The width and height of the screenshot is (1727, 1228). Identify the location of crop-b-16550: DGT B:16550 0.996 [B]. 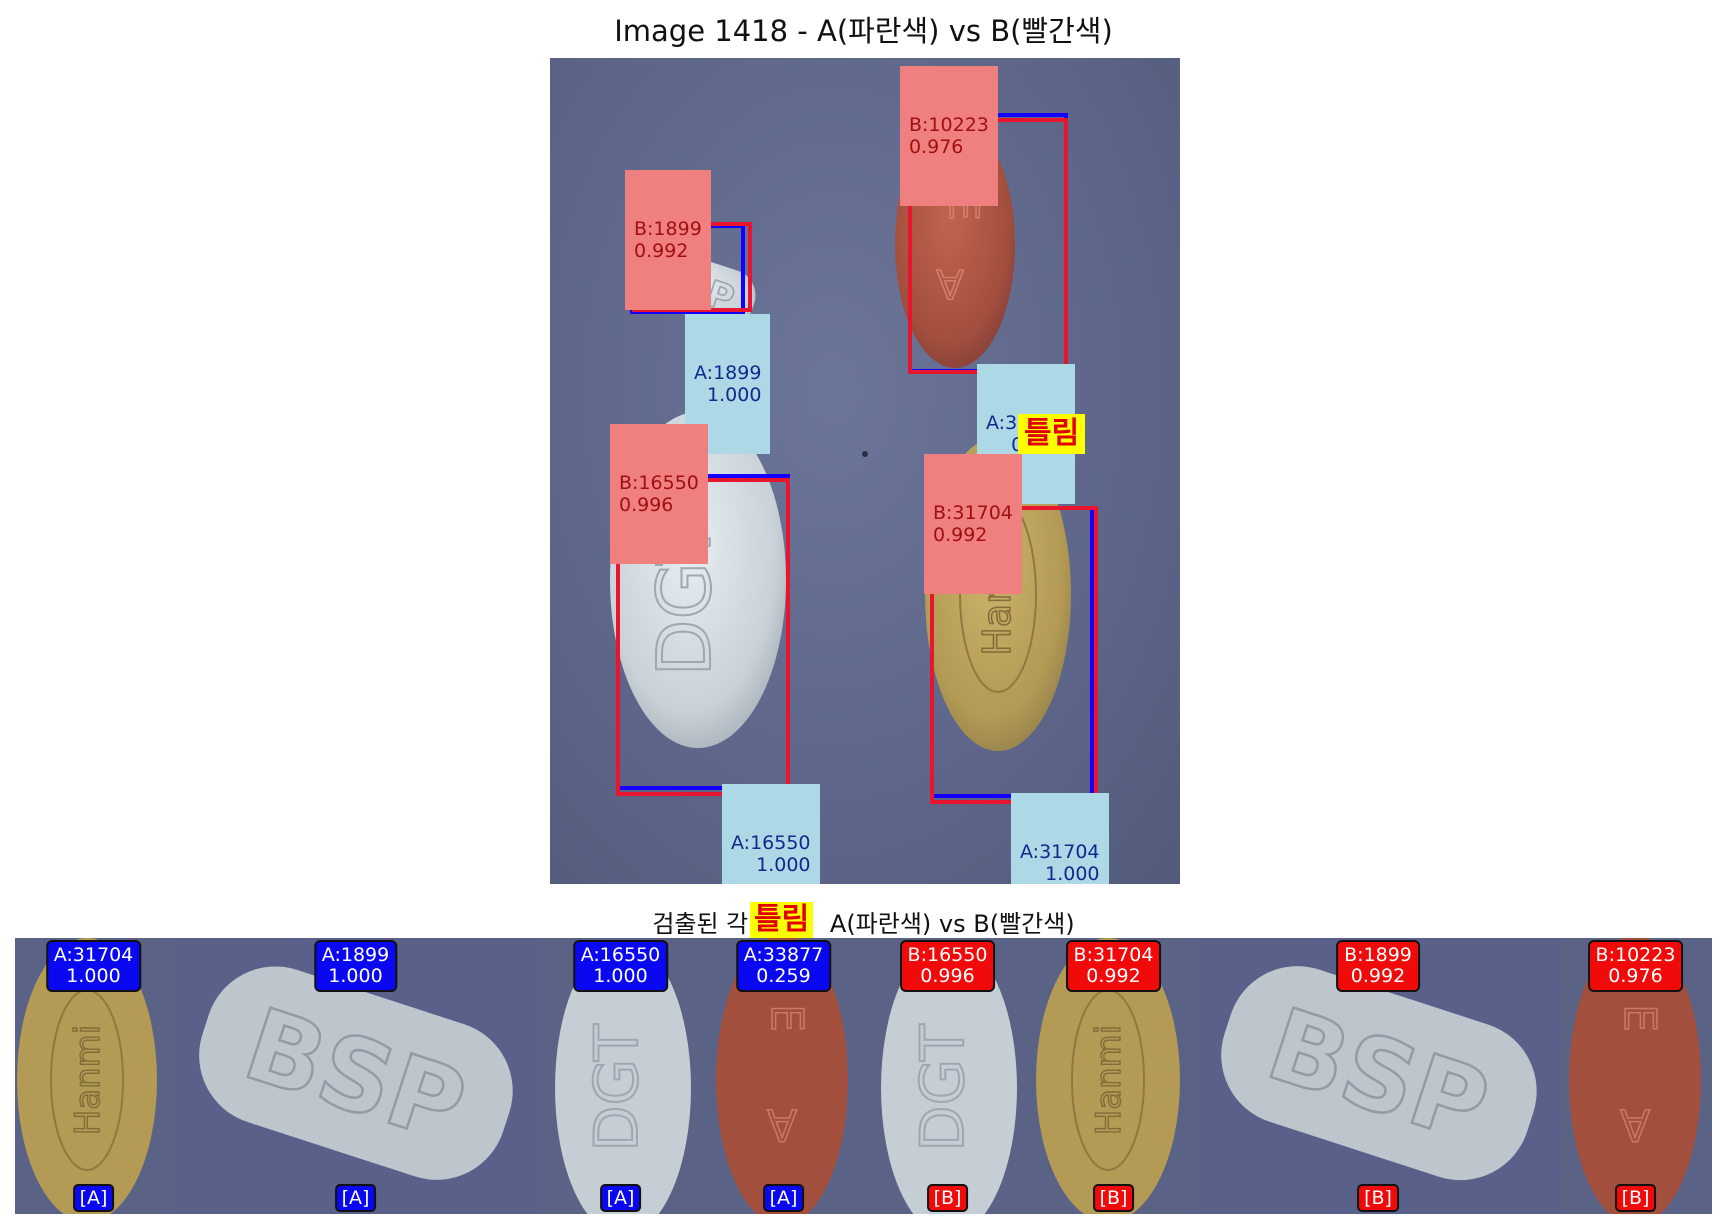
(947, 1076).